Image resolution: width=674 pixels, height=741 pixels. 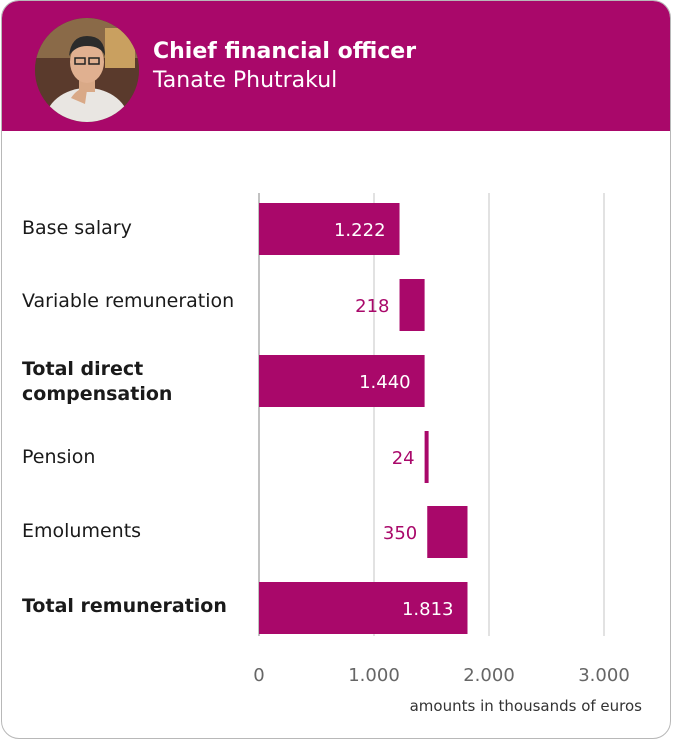 I want to click on bar-base-salary, so click(x=329, y=229).